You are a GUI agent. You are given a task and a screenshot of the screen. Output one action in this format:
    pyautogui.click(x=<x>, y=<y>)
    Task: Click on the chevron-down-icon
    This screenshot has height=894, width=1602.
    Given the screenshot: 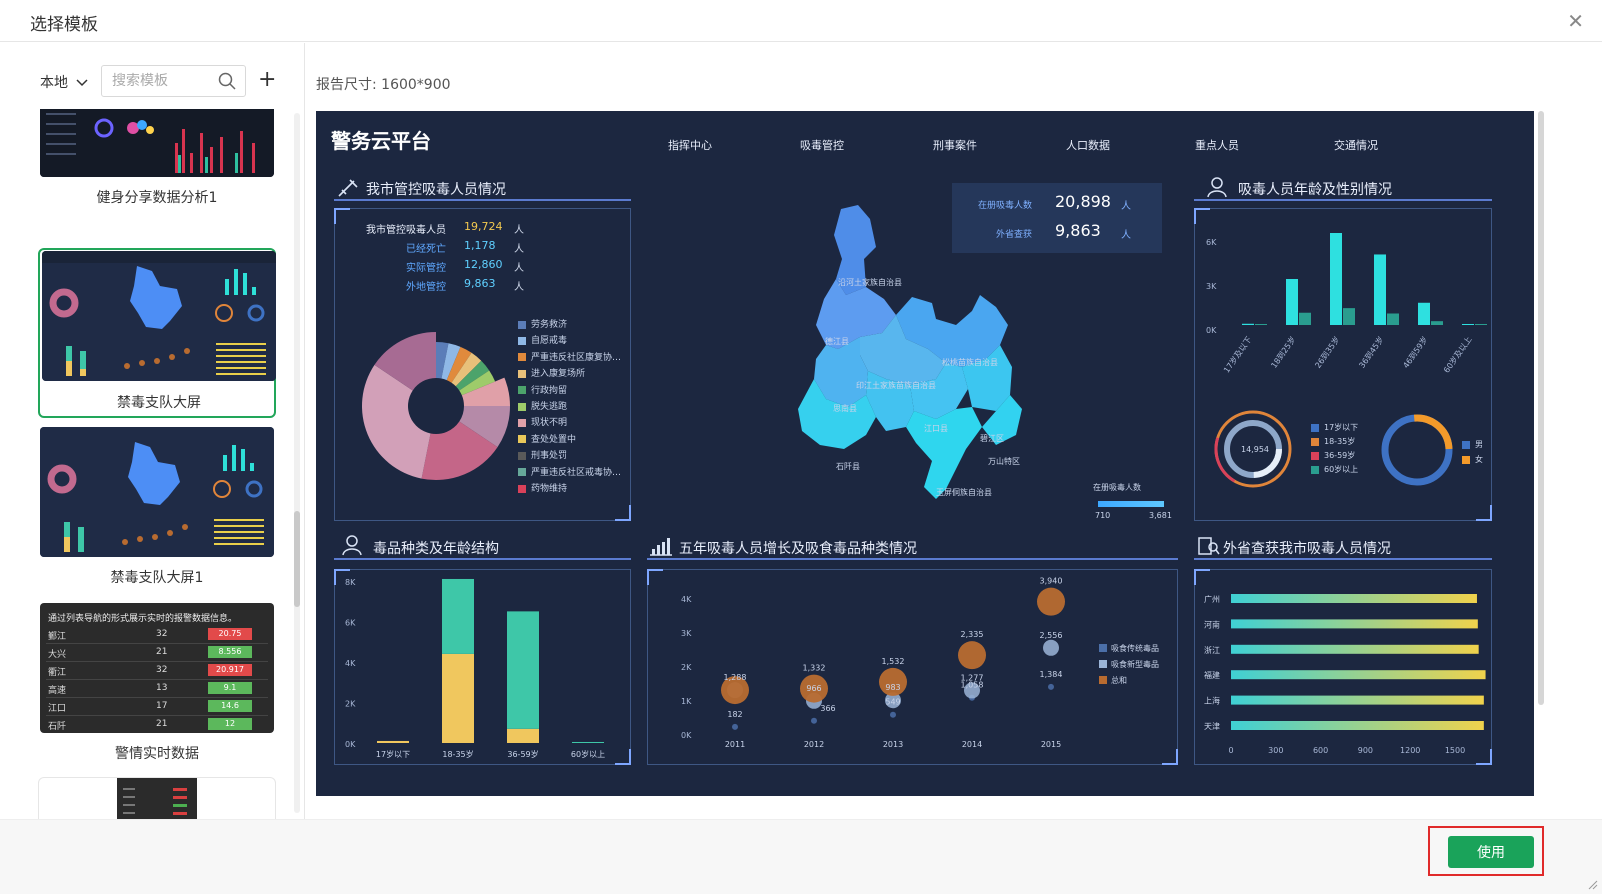 What is the action you would take?
    pyautogui.click(x=82, y=83)
    